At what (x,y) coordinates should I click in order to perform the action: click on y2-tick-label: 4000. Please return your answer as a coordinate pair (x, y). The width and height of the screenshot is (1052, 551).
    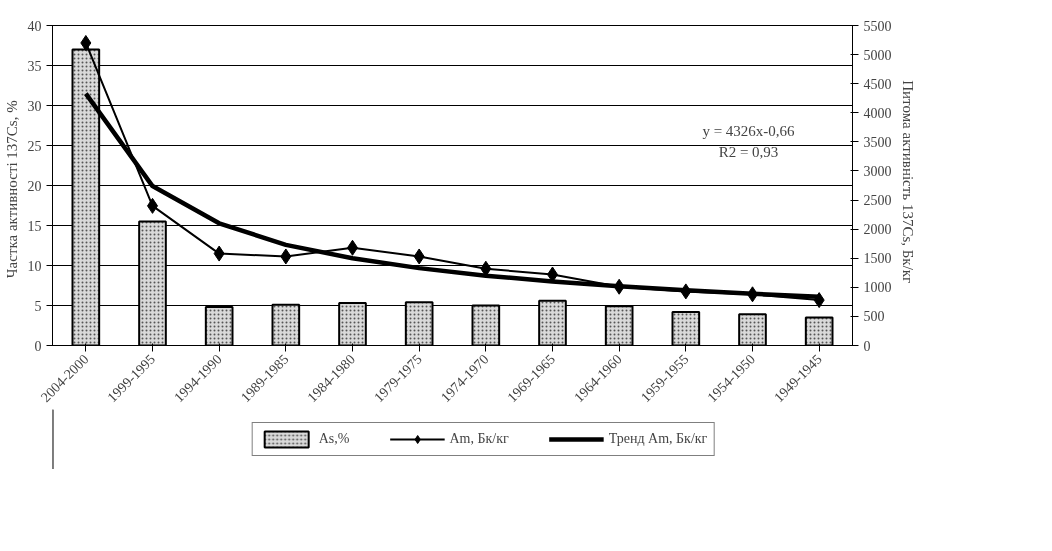
    Looking at the image, I should click on (877, 113).